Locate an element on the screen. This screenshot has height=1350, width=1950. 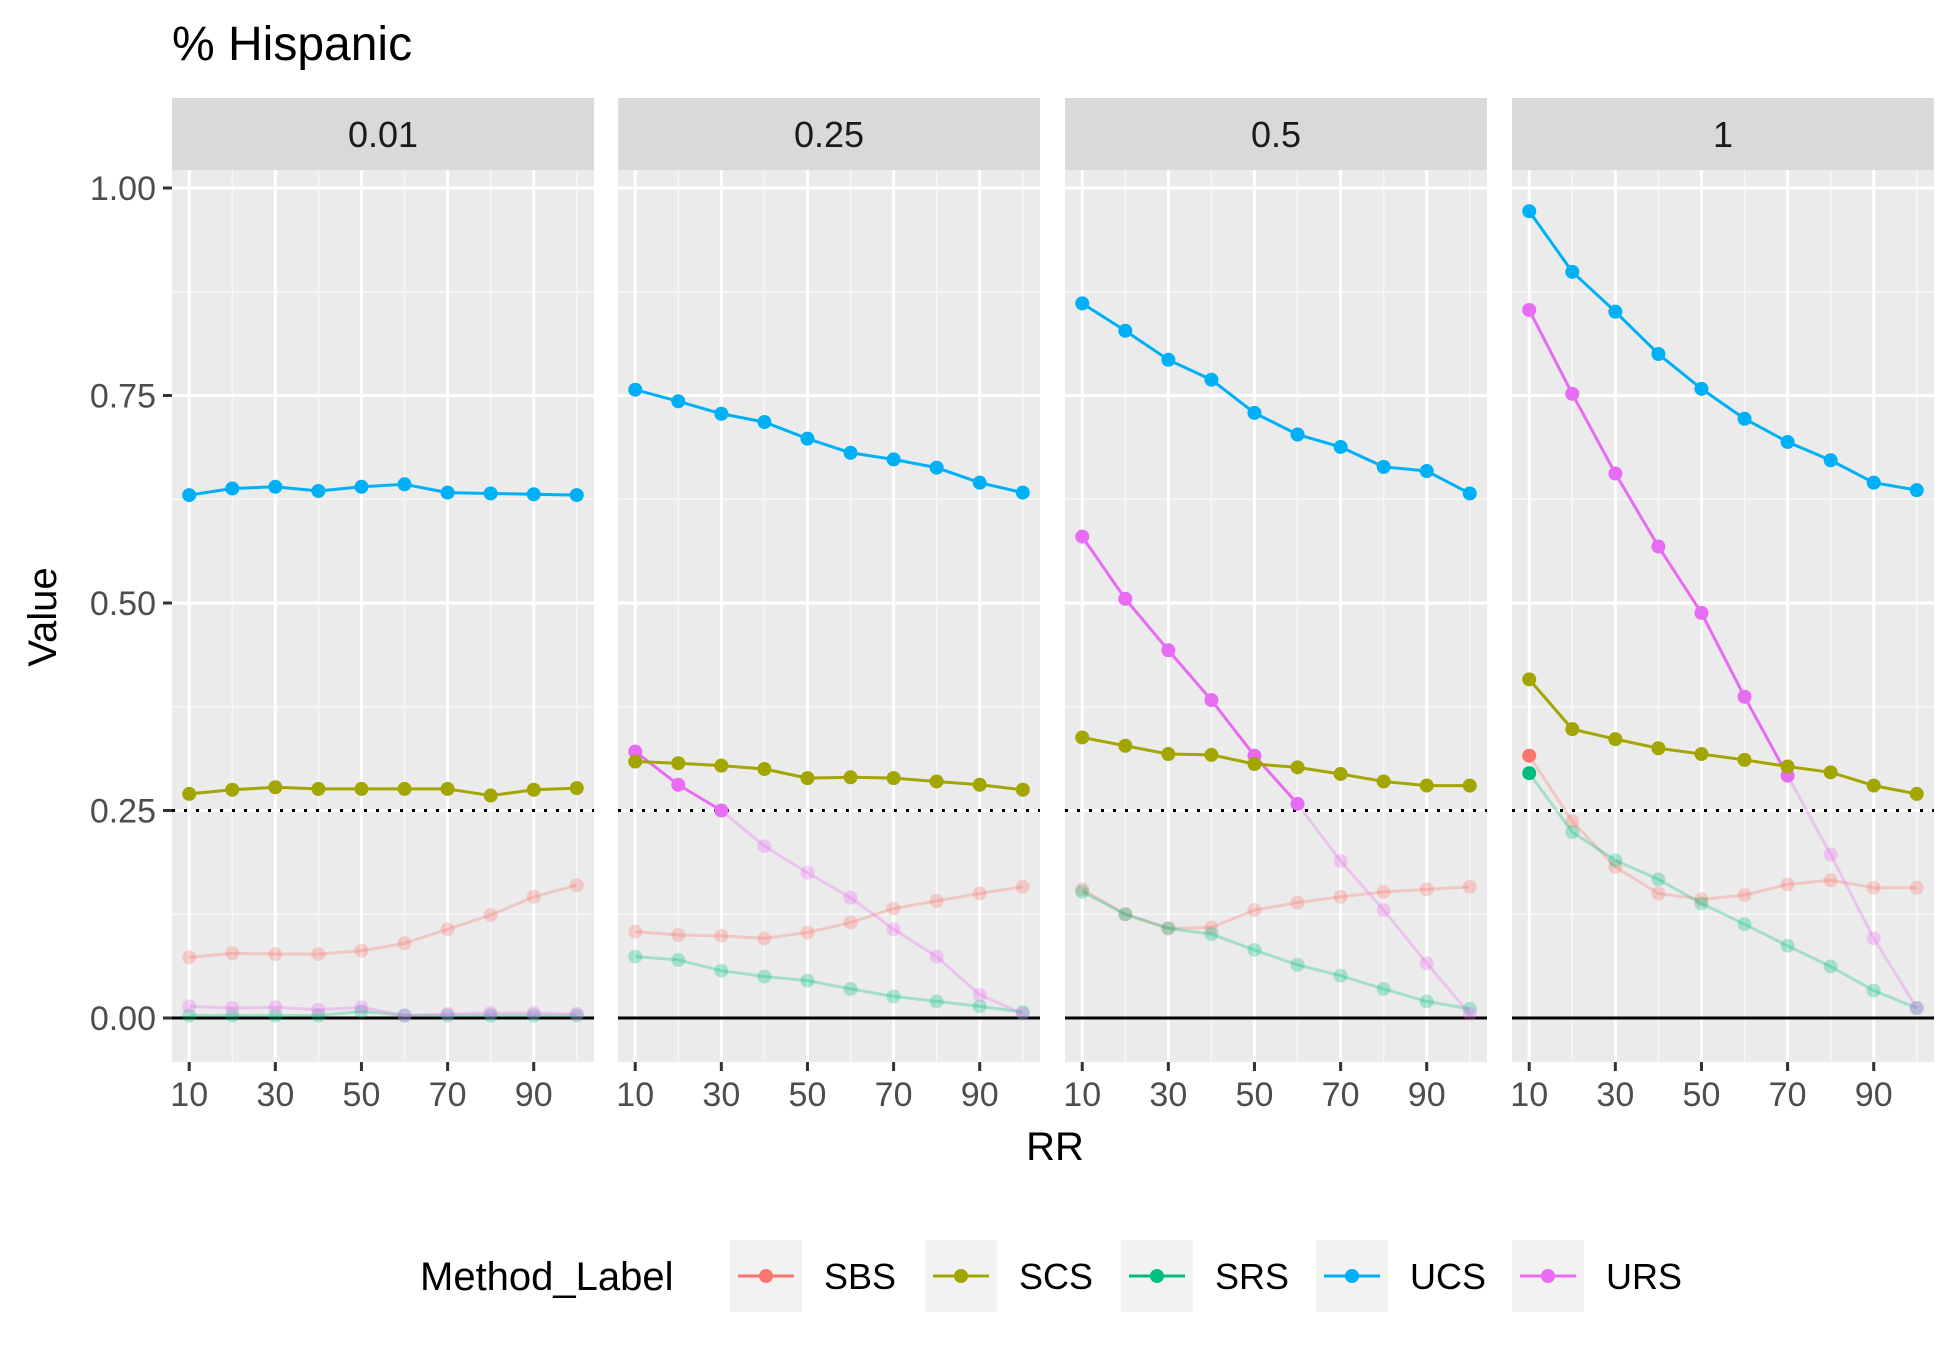
y-tick-label: 0.50 is located at coordinates (123, 604).